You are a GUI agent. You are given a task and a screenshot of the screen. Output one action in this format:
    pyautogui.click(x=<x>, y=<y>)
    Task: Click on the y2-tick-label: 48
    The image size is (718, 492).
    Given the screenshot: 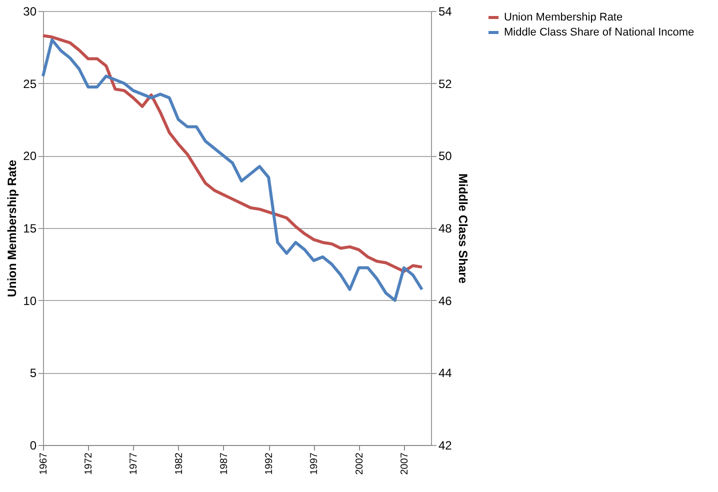 What is the action you would take?
    pyautogui.click(x=445, y=229)
    